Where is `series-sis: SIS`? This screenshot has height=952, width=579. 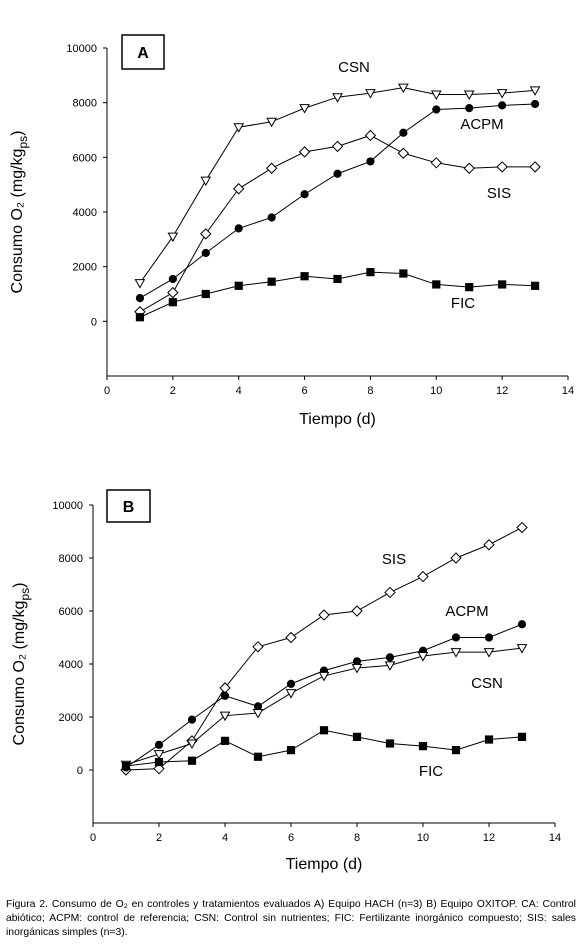 series-sis: SIS is located at coordinates (337, 223).